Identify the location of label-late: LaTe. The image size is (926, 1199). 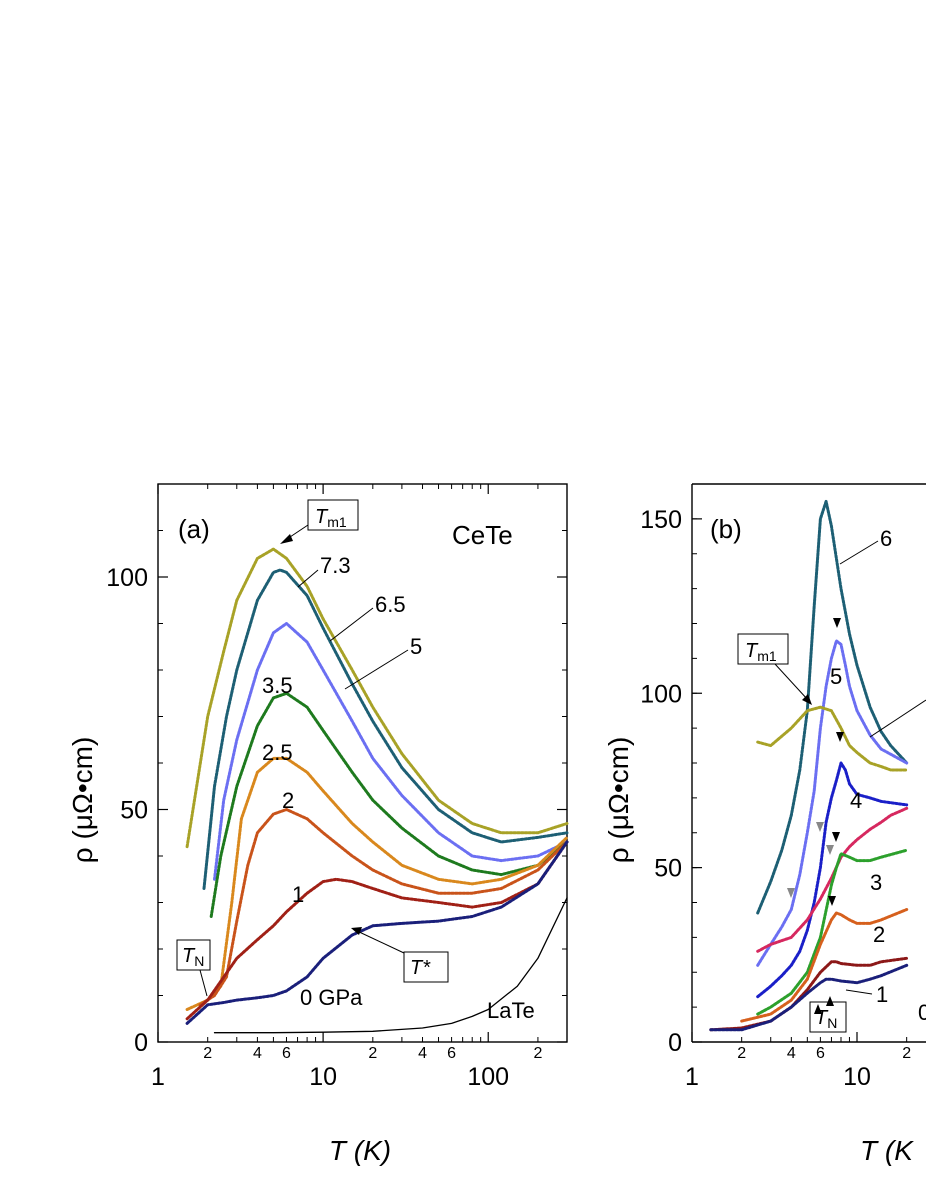
(511, 1010).